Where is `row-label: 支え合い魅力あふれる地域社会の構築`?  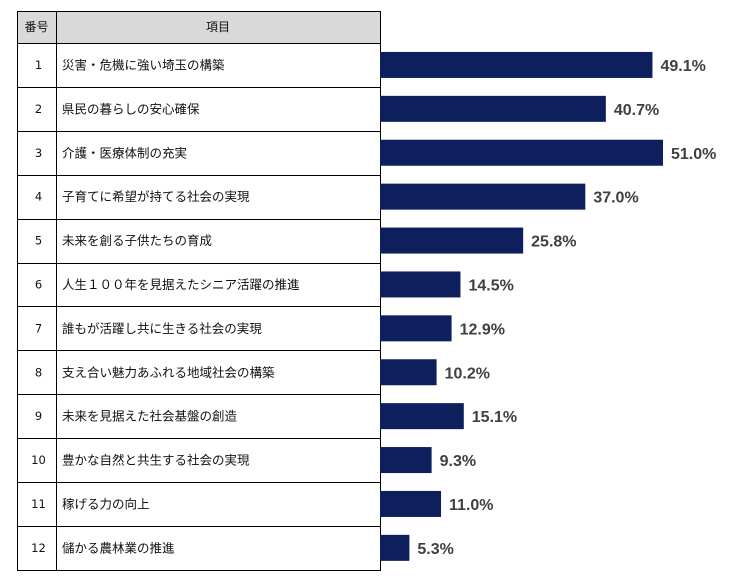 row-label: 支え合い魅力あふれる地域社会の構築 is located at coordinates (168, 372).